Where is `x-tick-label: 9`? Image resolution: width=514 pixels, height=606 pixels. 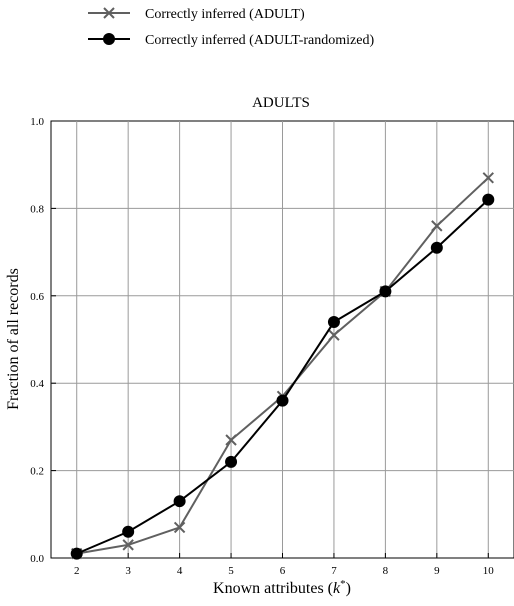 x-tick-label: 9 is located at coordinates (437, 571).